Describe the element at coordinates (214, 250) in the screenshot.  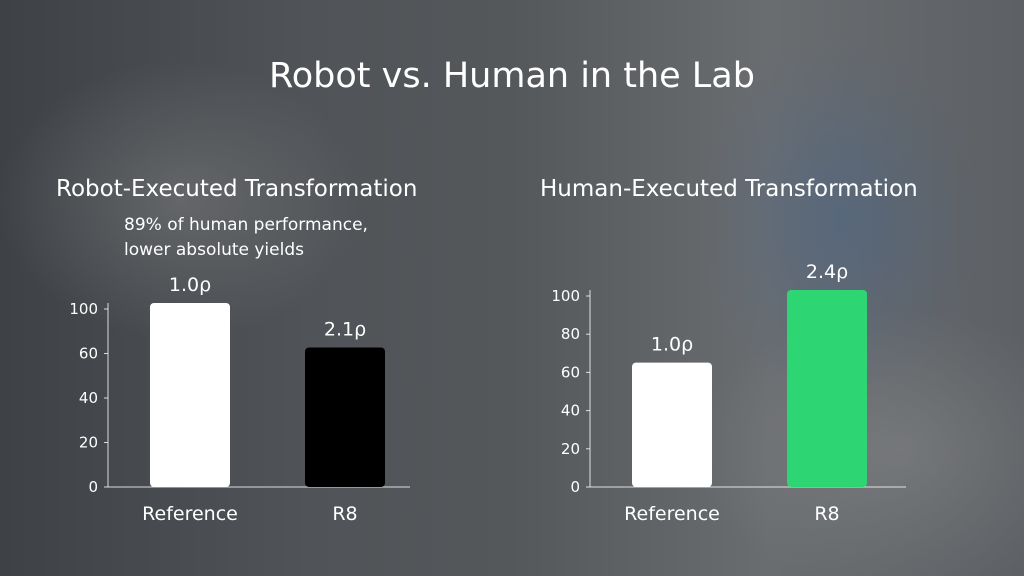
I see `annotation-line: lower absolute yields` at that location.